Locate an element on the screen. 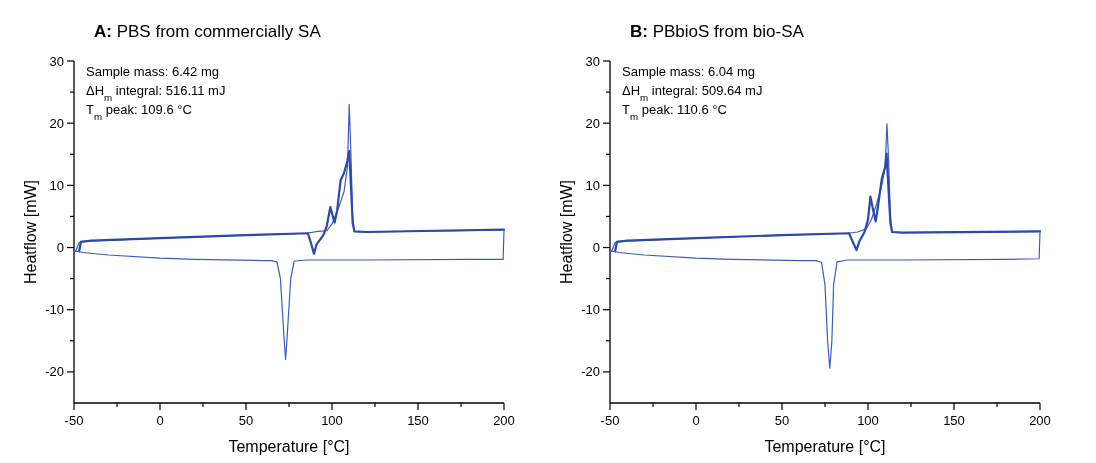  annotation: Sample mass: 6.42 mg is located at coordinates (152, 71).